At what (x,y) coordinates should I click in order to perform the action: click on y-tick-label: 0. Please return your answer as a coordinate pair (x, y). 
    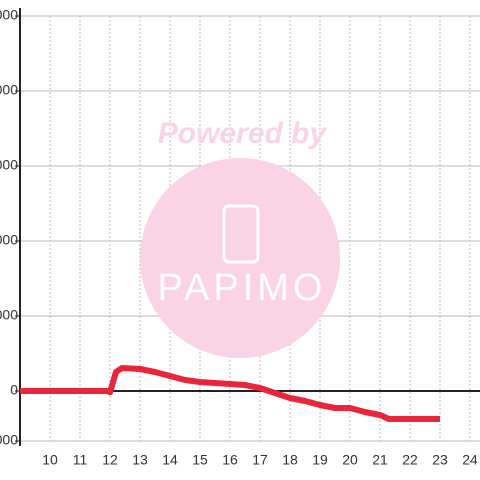
    Looking at the image, I should click on (14, 390).